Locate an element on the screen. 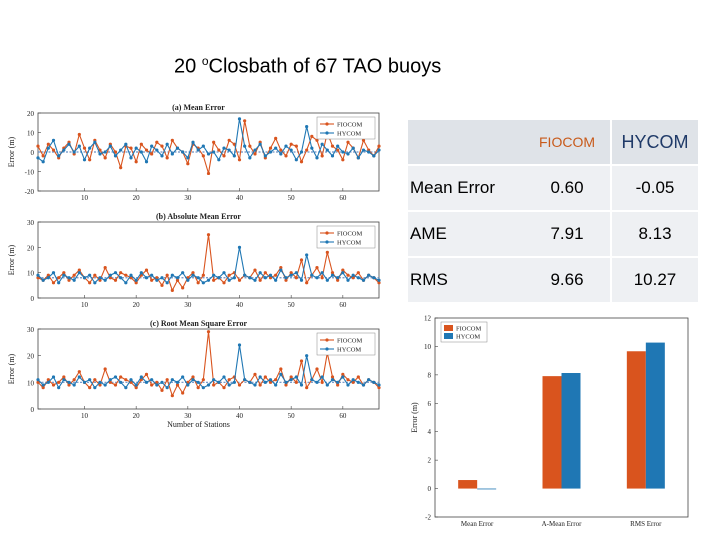 This screenshot has width=720, height=540. y-tick-label: 0 is located at coordinates (33, 299).